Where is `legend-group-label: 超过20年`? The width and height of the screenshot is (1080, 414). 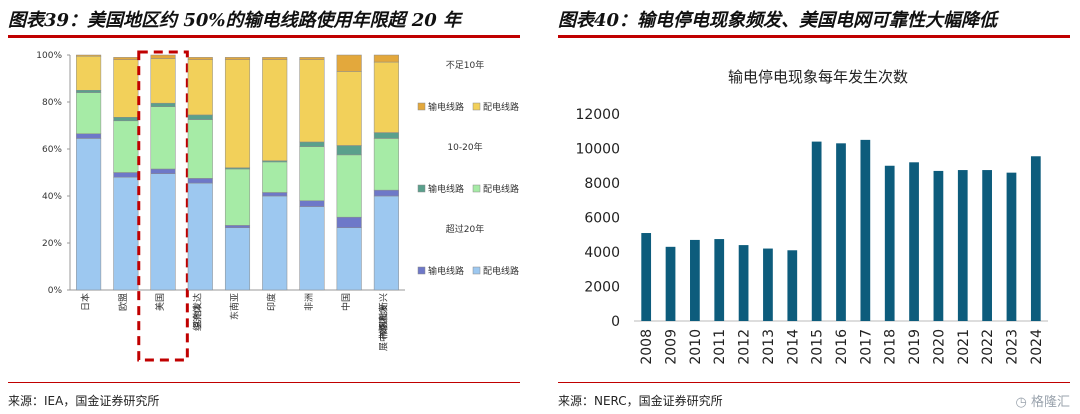 legend-group-label: 超过20年 is located at coordinates (465, 229).